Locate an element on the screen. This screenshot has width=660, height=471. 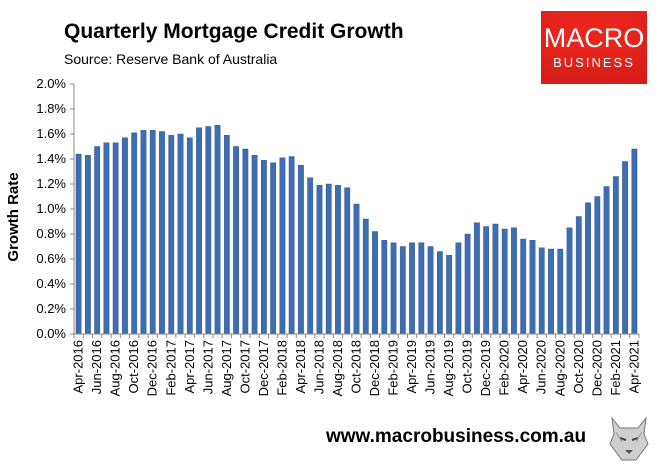
x-tick-label: Oct-2020 is located at coordinates (578, 366).